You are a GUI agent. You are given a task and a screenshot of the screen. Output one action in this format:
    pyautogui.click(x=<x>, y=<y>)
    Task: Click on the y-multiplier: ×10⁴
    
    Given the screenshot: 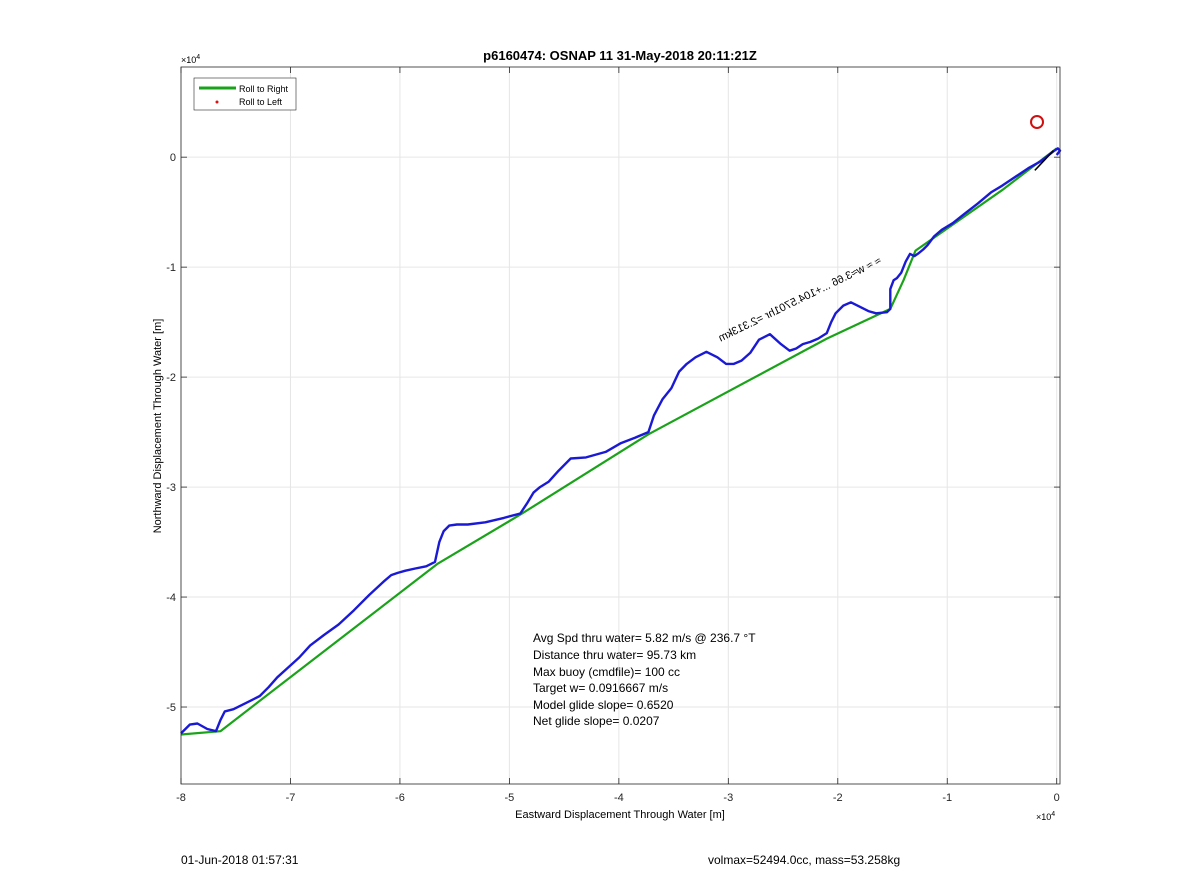 What is the action you would take?
    pyautogui.click(x=190, y=59)
    